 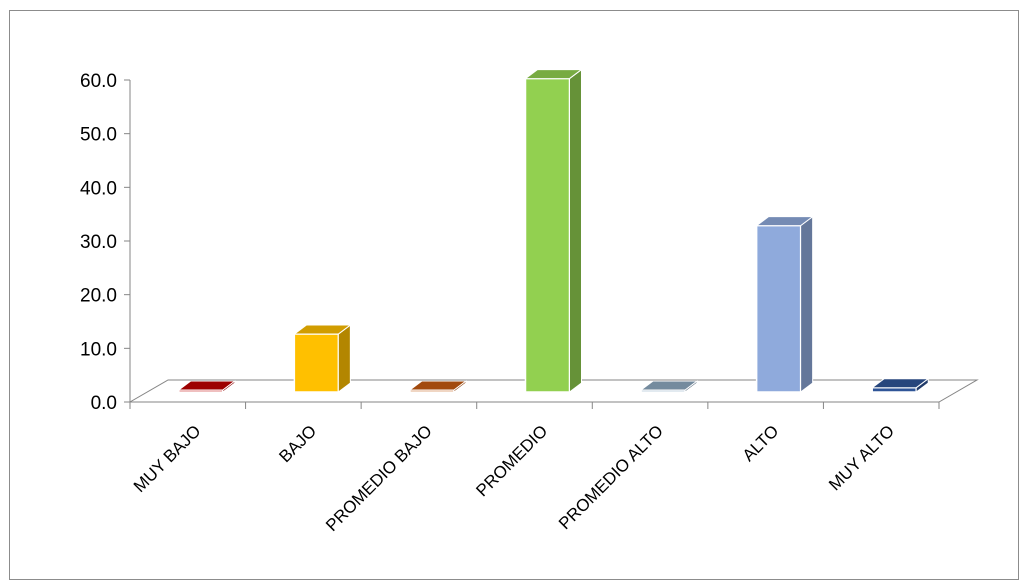 I want to click on y-tick-label: 30.0, so click(x=98, y=242).